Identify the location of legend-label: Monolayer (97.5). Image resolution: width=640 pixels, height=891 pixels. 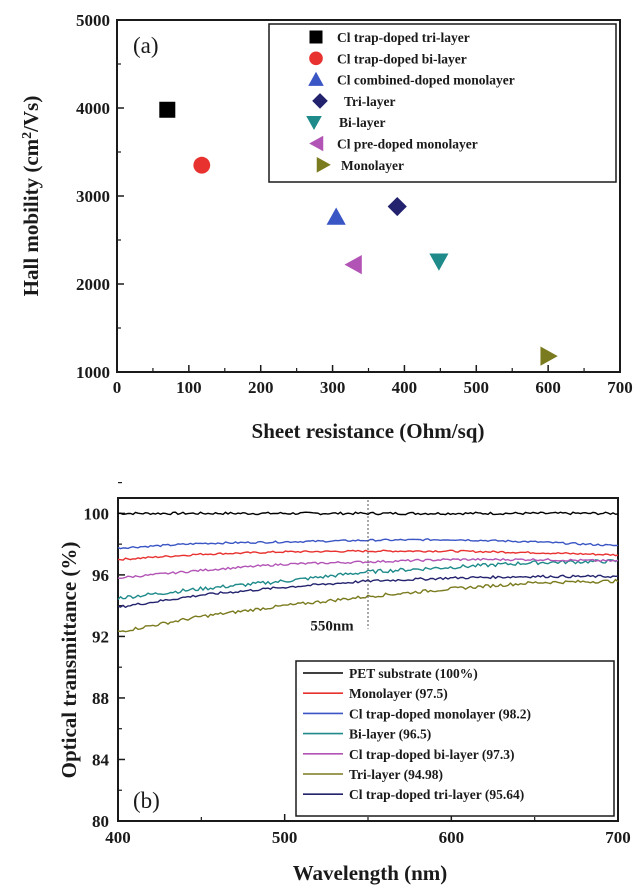
(398, 693).